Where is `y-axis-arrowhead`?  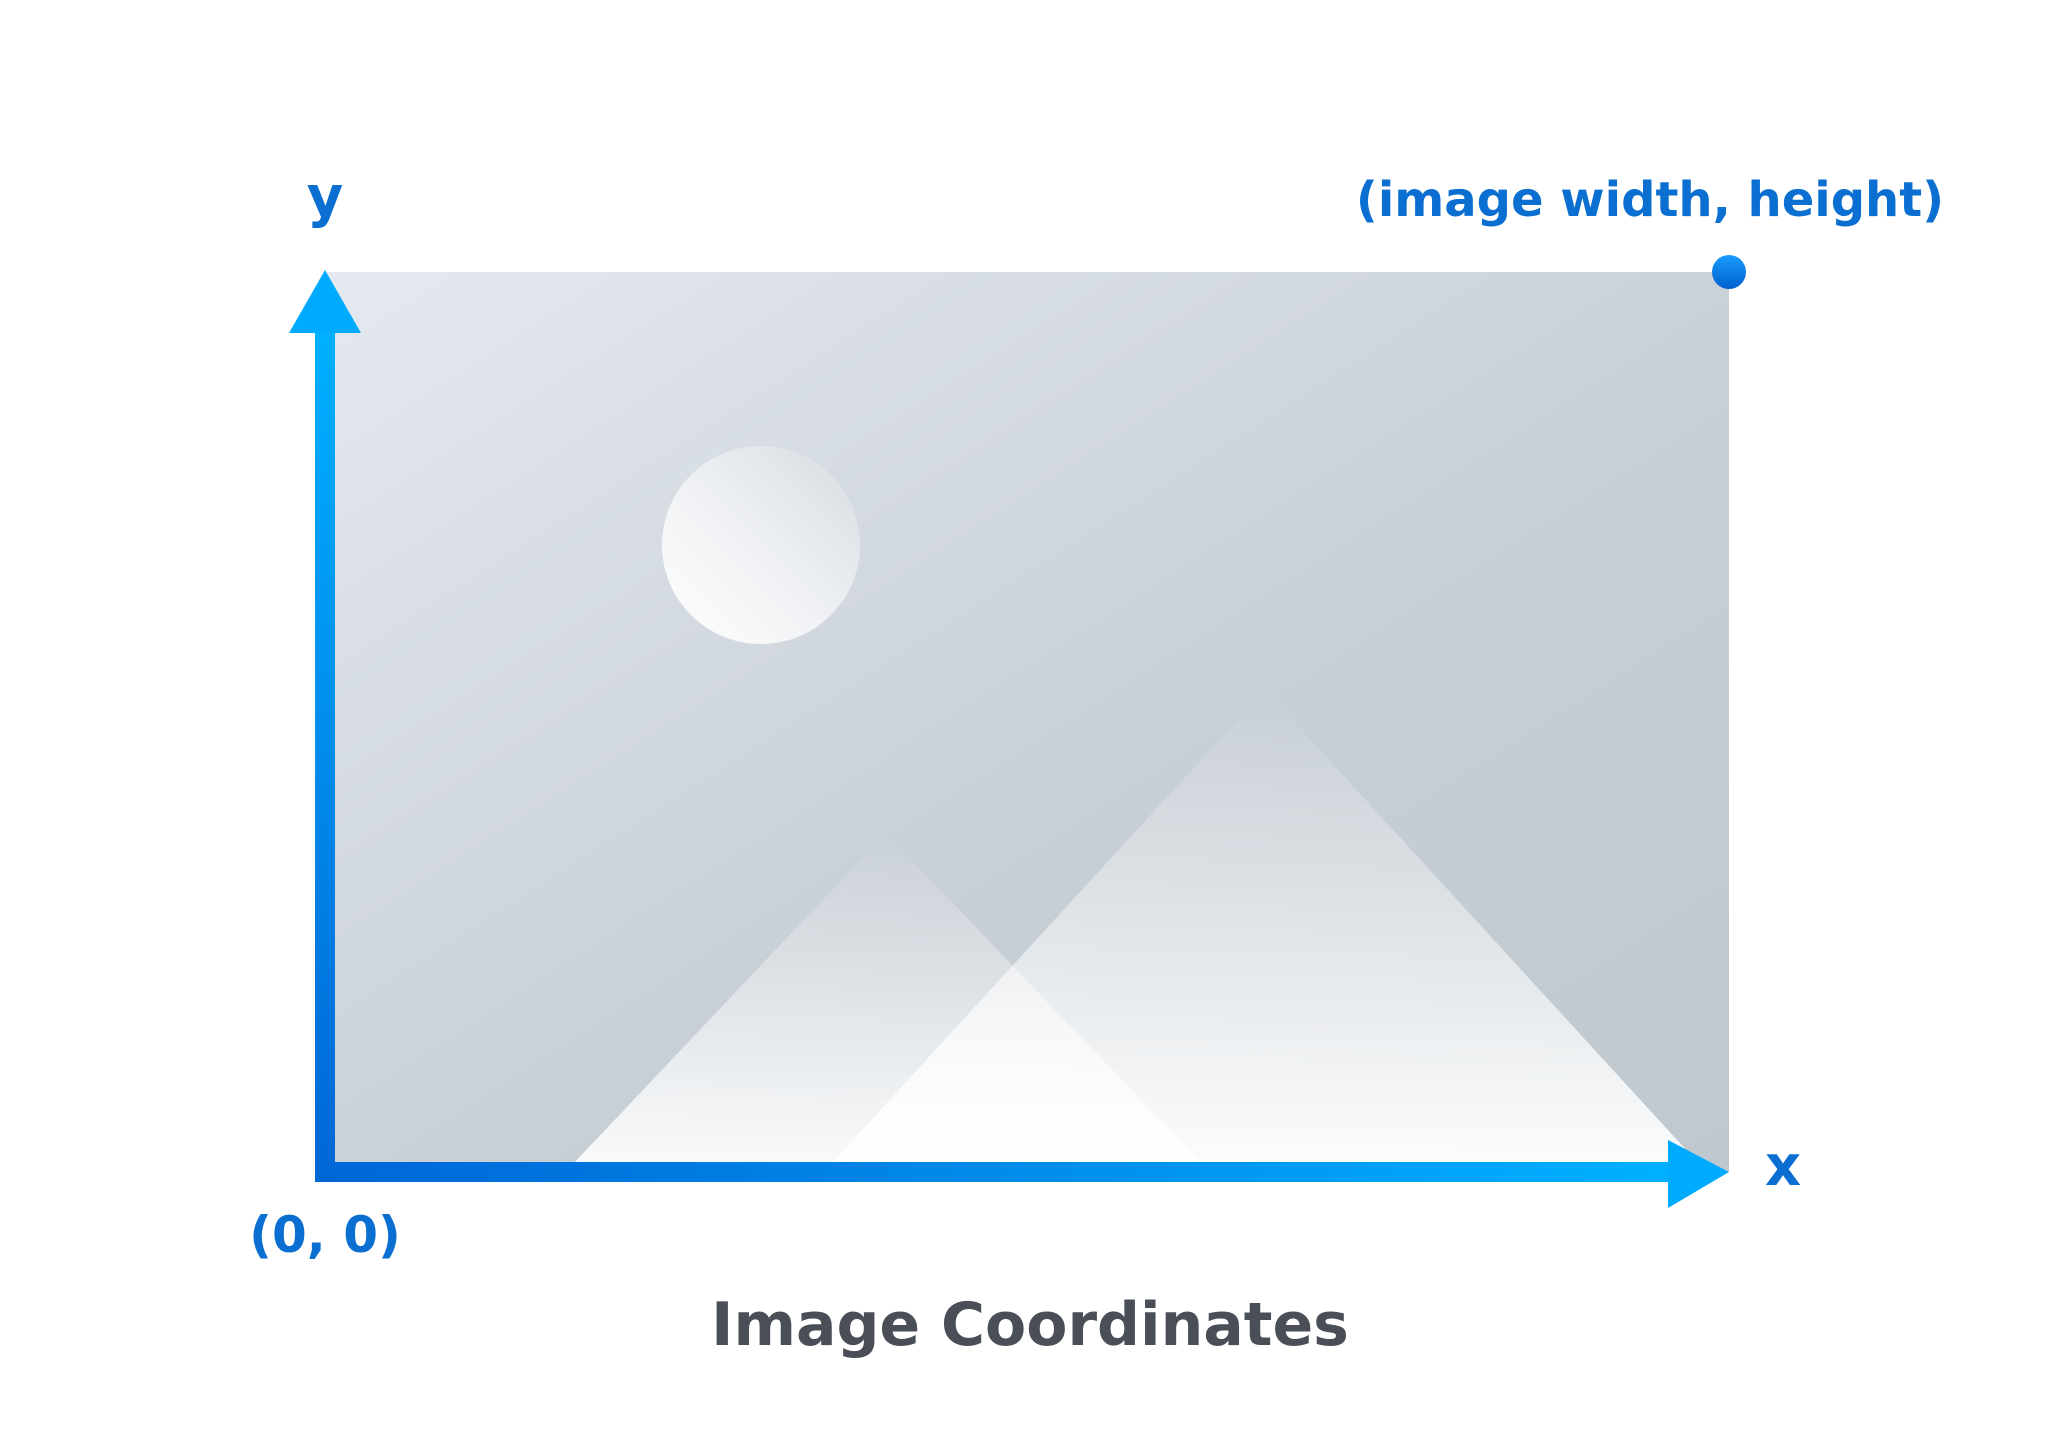 y-axis-arrowhead is located at coordinates (325, 301).